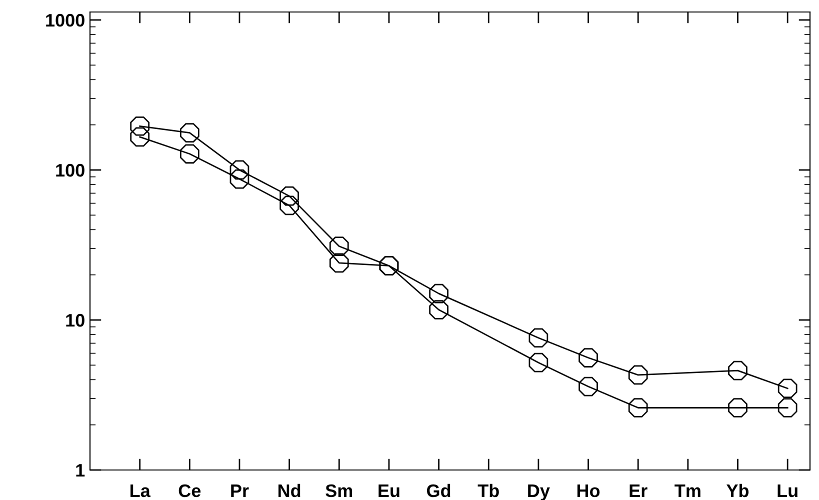 The image size is (819, 500). Describe the element at coordinates (339, 491) in the screenshot. I see `x-tick-label: Sm` at that location.